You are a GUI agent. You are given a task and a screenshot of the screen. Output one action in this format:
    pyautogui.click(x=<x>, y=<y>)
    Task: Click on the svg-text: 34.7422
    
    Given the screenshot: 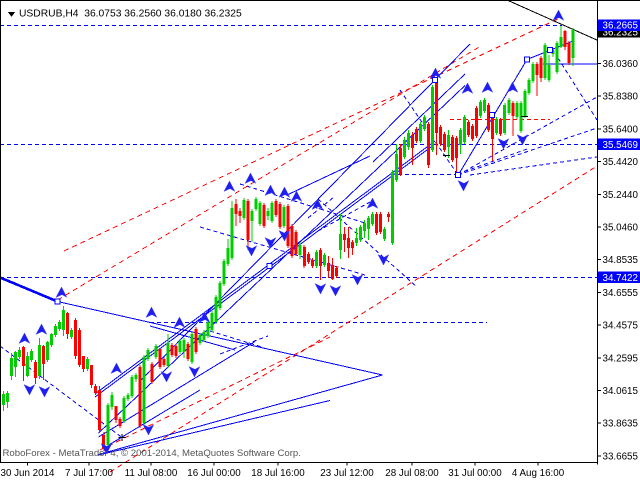 What is the action you would take?
    pyautogui.click(x=620, y=278)
    